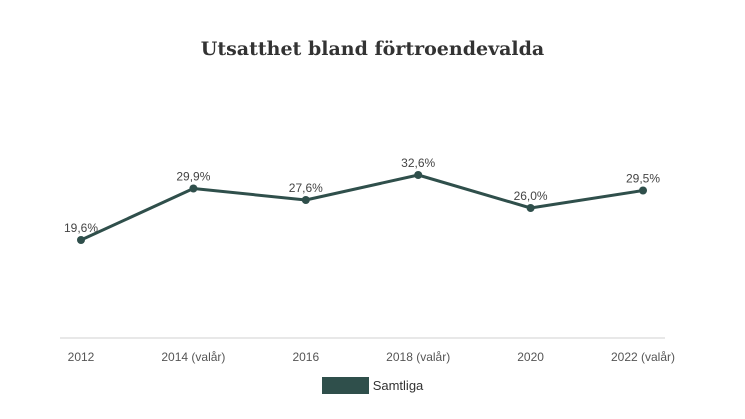  I want to click on x-tick-label: 2022 (valår), so click(643, 357).